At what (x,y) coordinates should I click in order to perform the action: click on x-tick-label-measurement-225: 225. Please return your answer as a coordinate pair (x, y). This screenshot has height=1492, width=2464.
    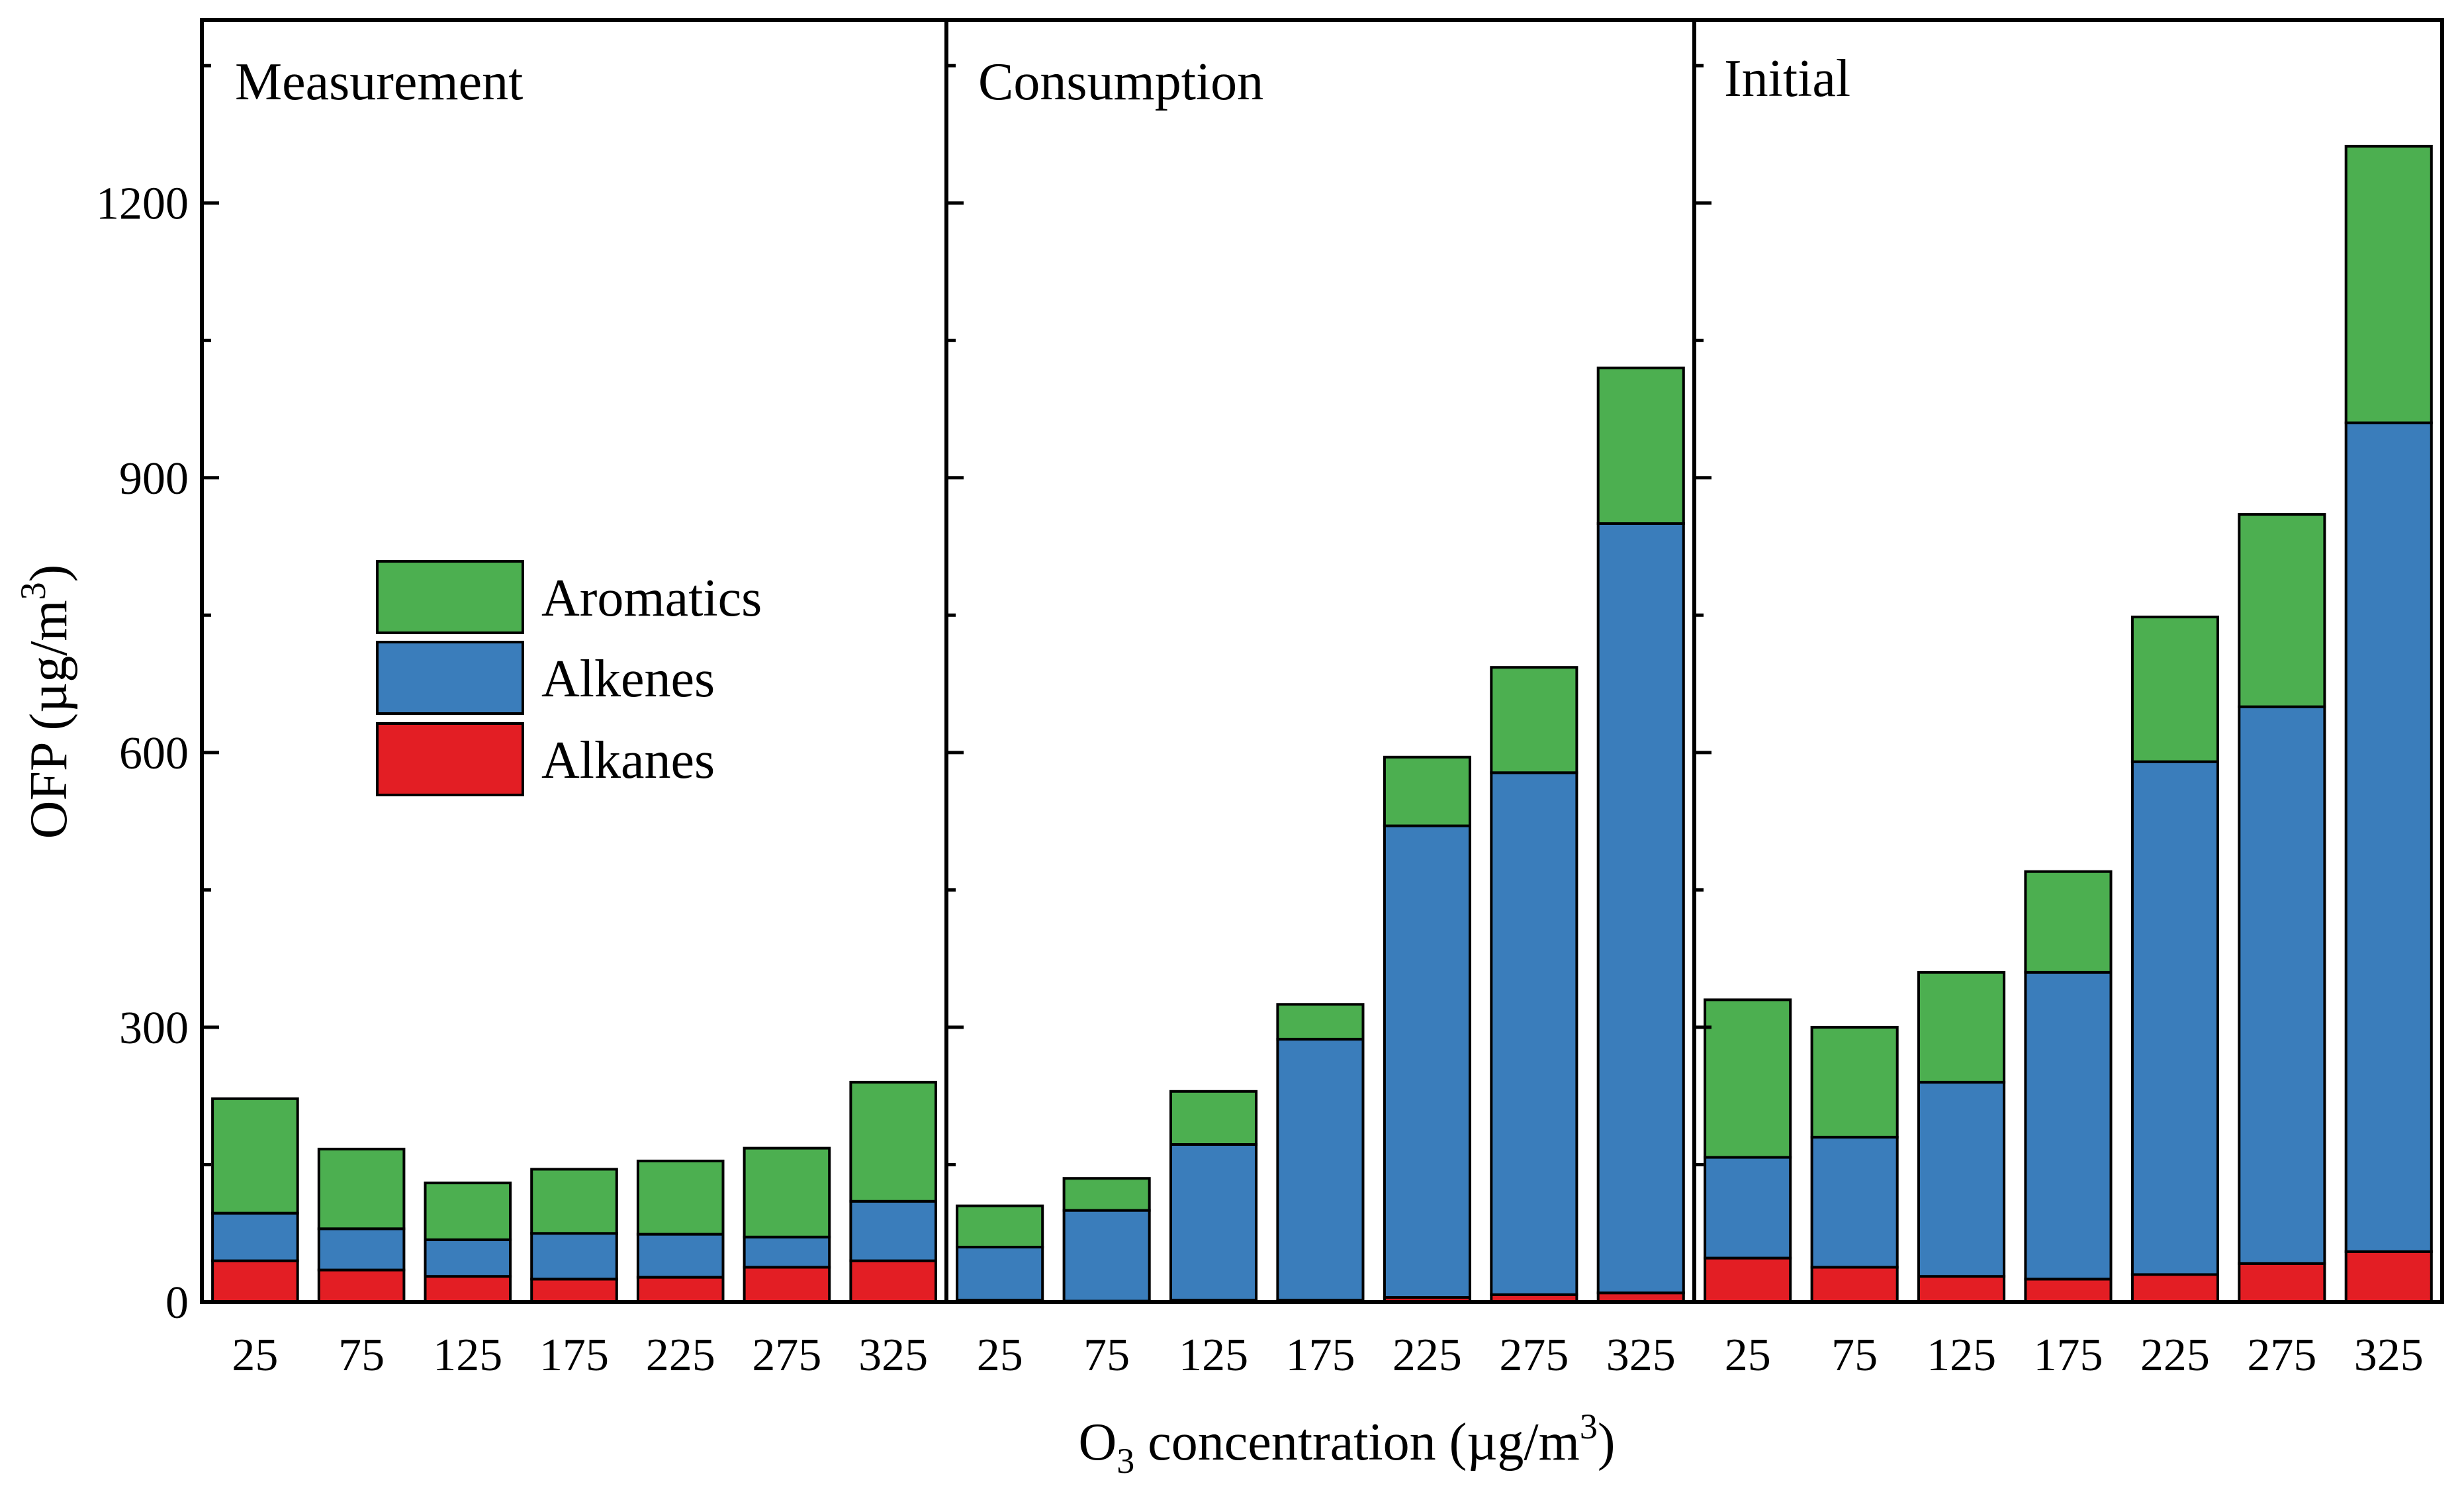
    Looking at the image, I should click on (681, 1355).